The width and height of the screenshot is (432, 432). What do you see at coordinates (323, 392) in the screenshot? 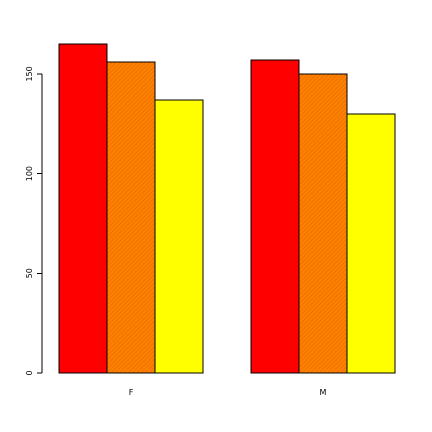
I see `x-category-label: M` at bounding box center [323, 392].